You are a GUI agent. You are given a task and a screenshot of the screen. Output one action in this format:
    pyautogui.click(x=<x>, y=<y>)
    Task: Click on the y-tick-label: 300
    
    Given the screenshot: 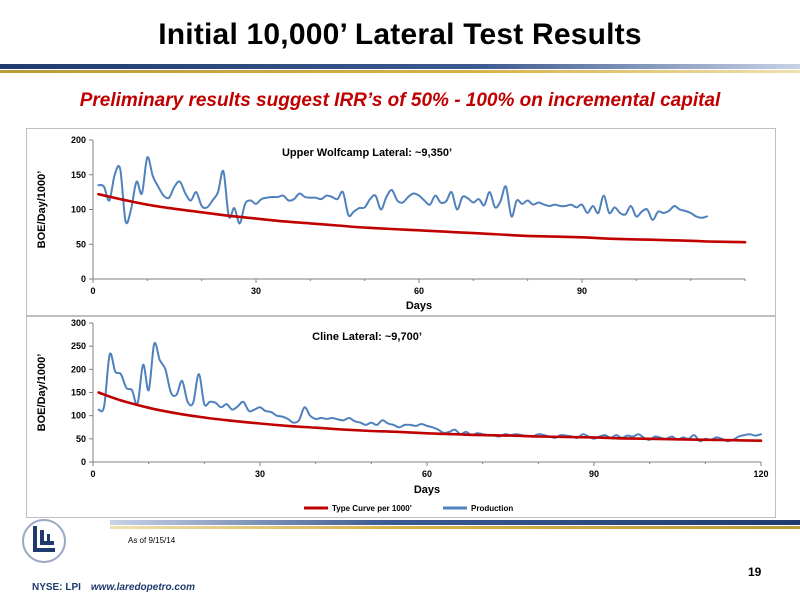 What is the action you would take?
    pyautogui.click(x=78, y=323)
    